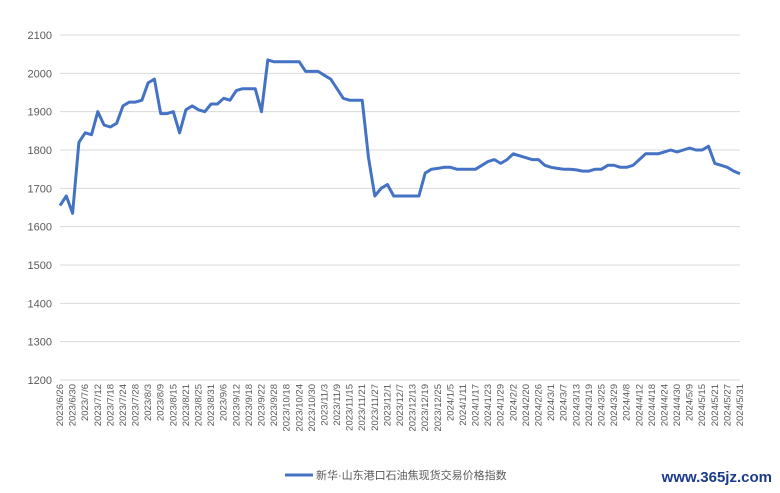  Describe the element at coordinates (716, 477) in the screenshot. I see `watermark: www.365jz.com` at that location.